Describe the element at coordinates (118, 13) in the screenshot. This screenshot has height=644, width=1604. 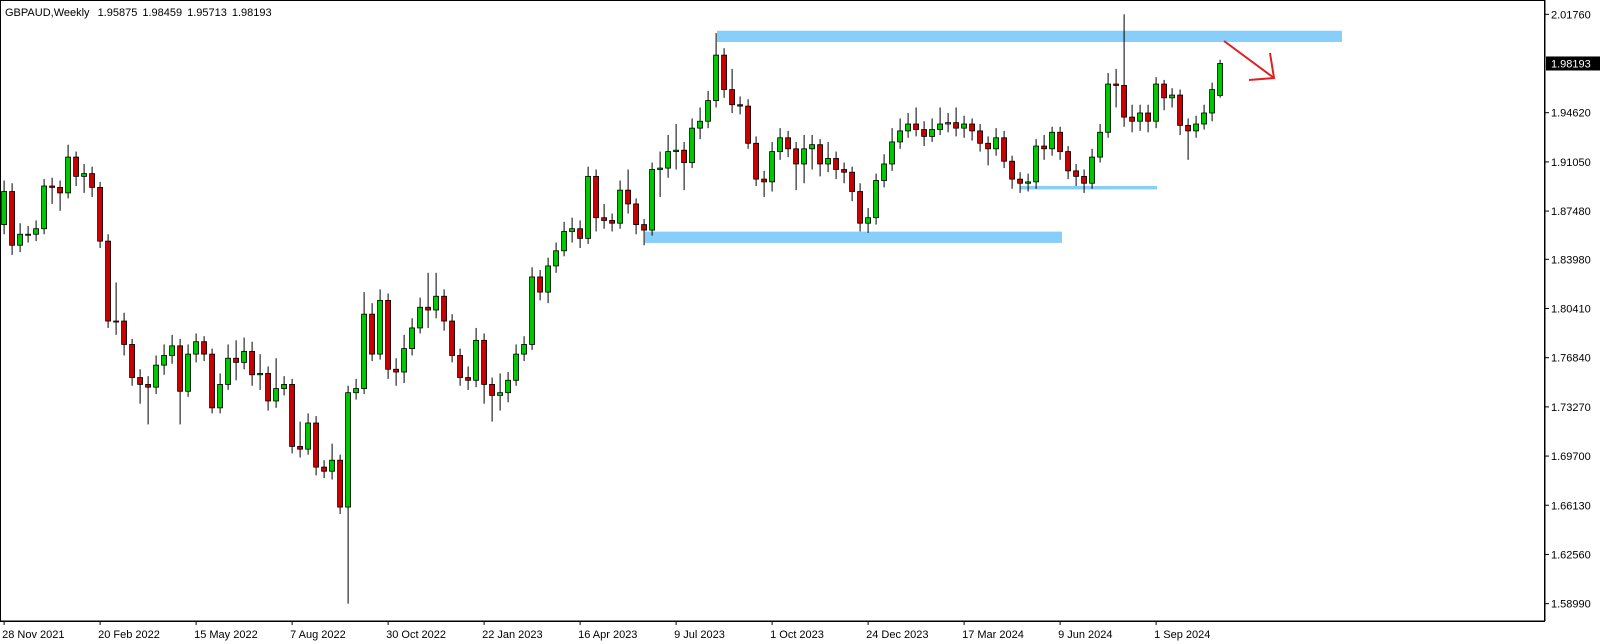
I see `ohlc-open: 1.95875` at that location.